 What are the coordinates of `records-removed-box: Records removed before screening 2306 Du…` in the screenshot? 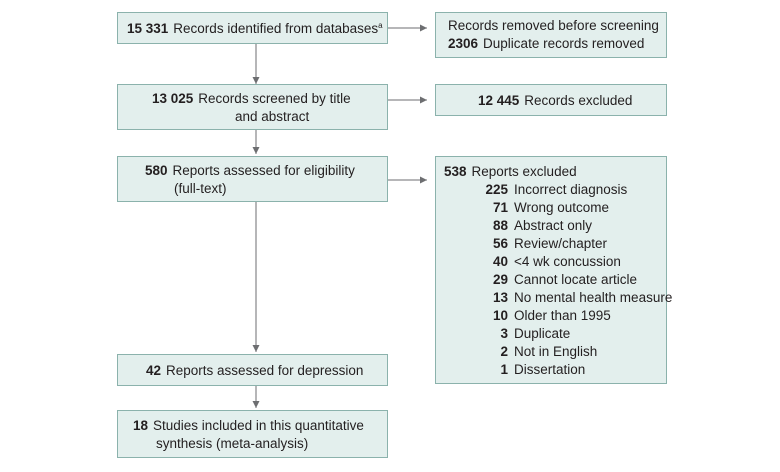 It's located at (551, 35).